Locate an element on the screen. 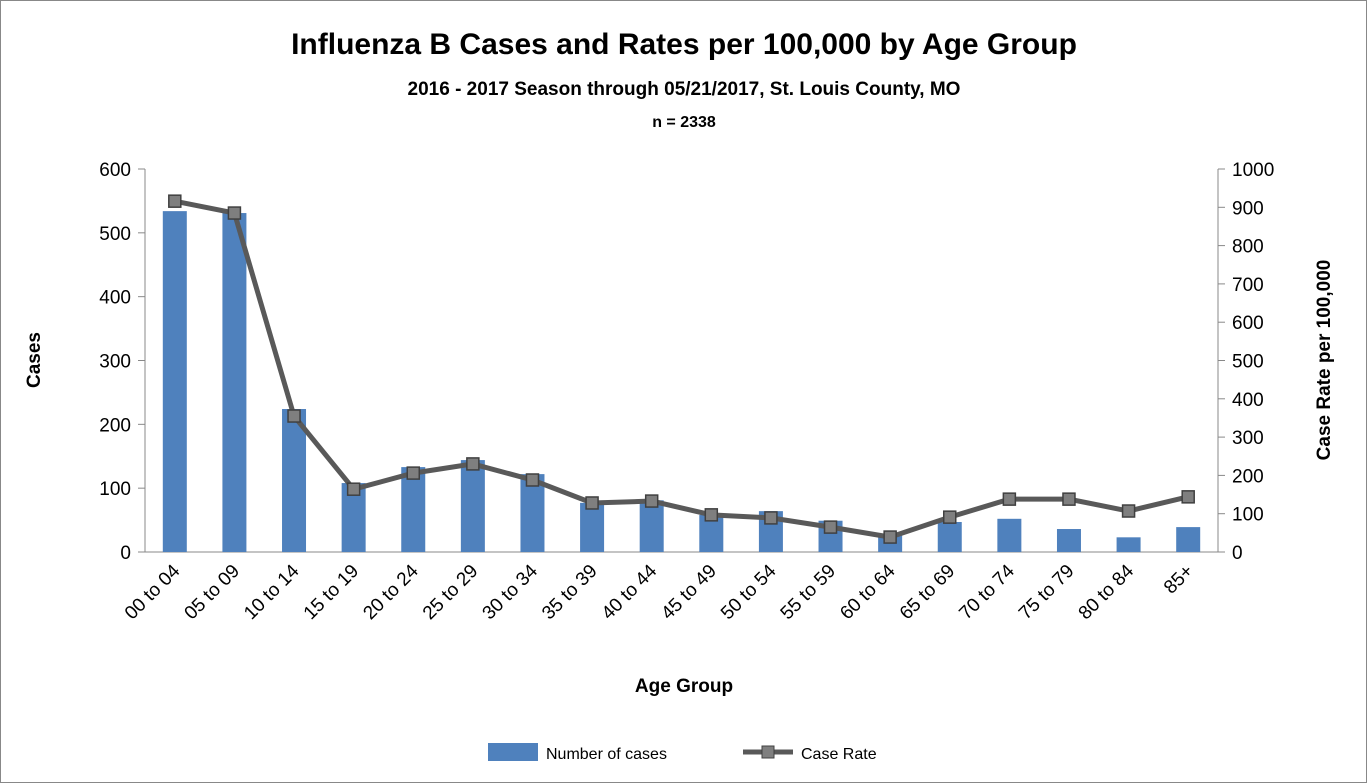  y2-tick-label: 600 is located at coordinates (1248, 323).